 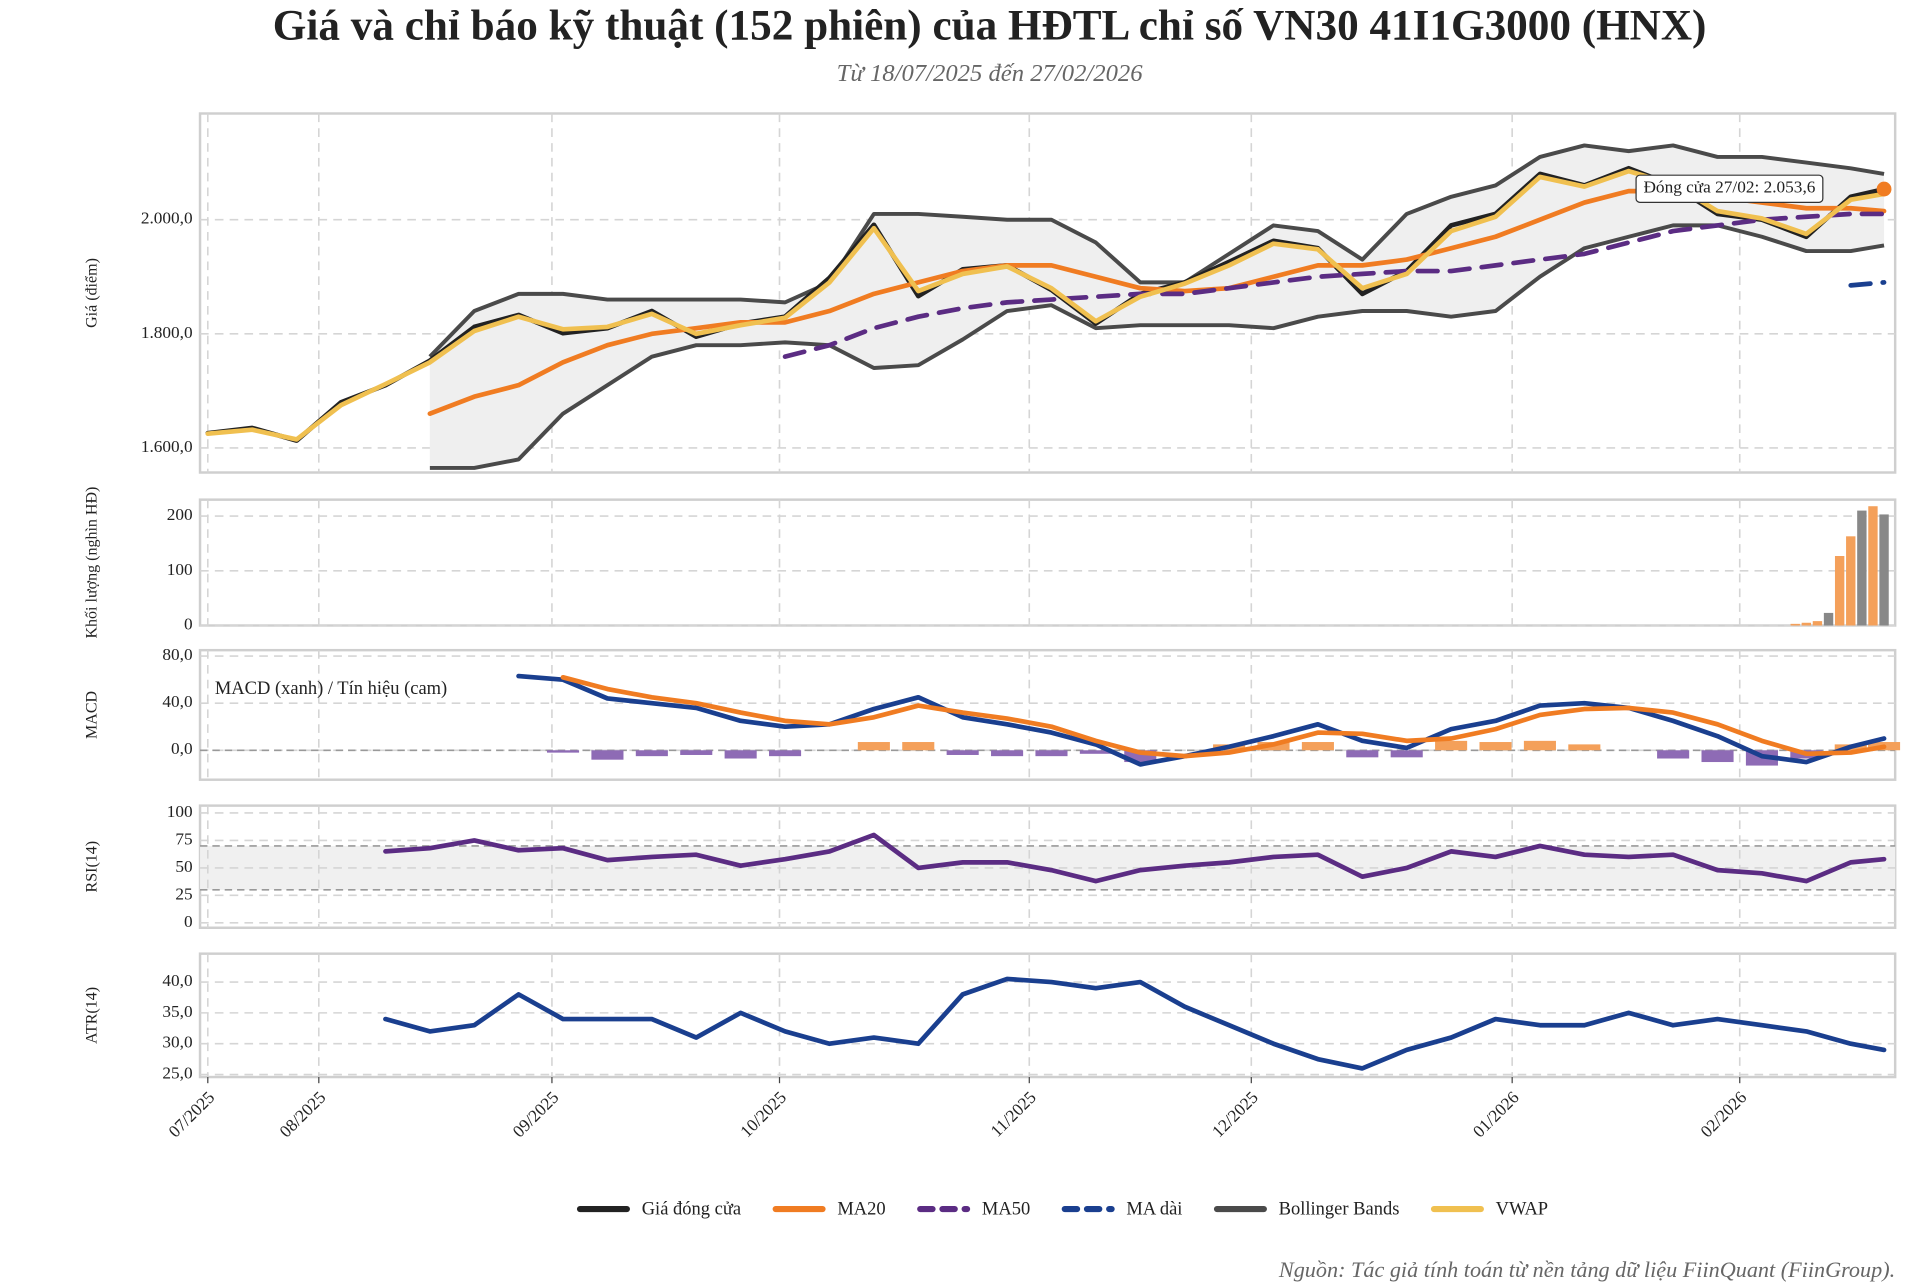 I want to click on x-tick-label: 09/2025, so click(x=535, y=1114).